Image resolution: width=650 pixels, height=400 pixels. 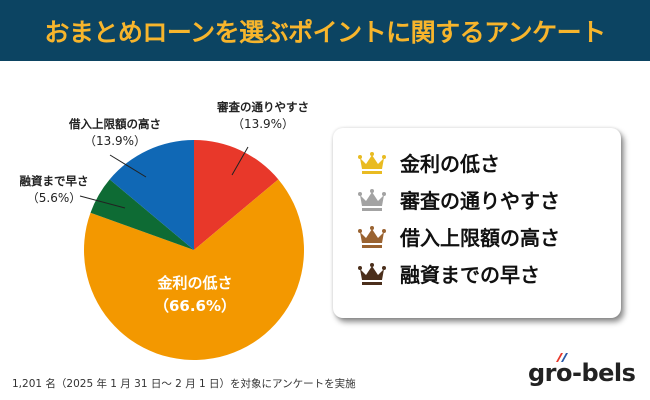 I want to click on slice-value-label: （66.6%）, so click(x=195, y=306).